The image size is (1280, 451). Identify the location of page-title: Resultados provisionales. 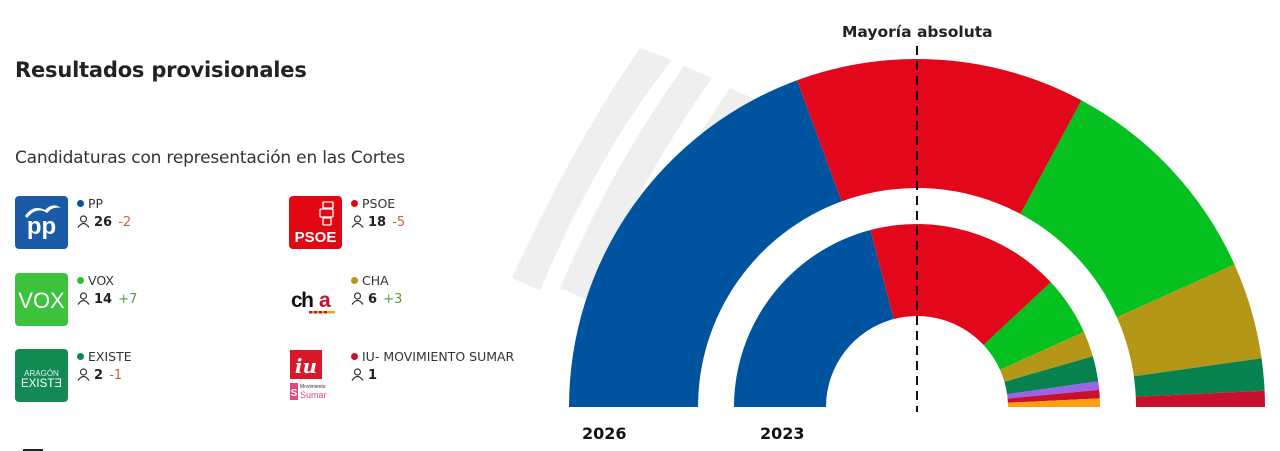
(161, 70).